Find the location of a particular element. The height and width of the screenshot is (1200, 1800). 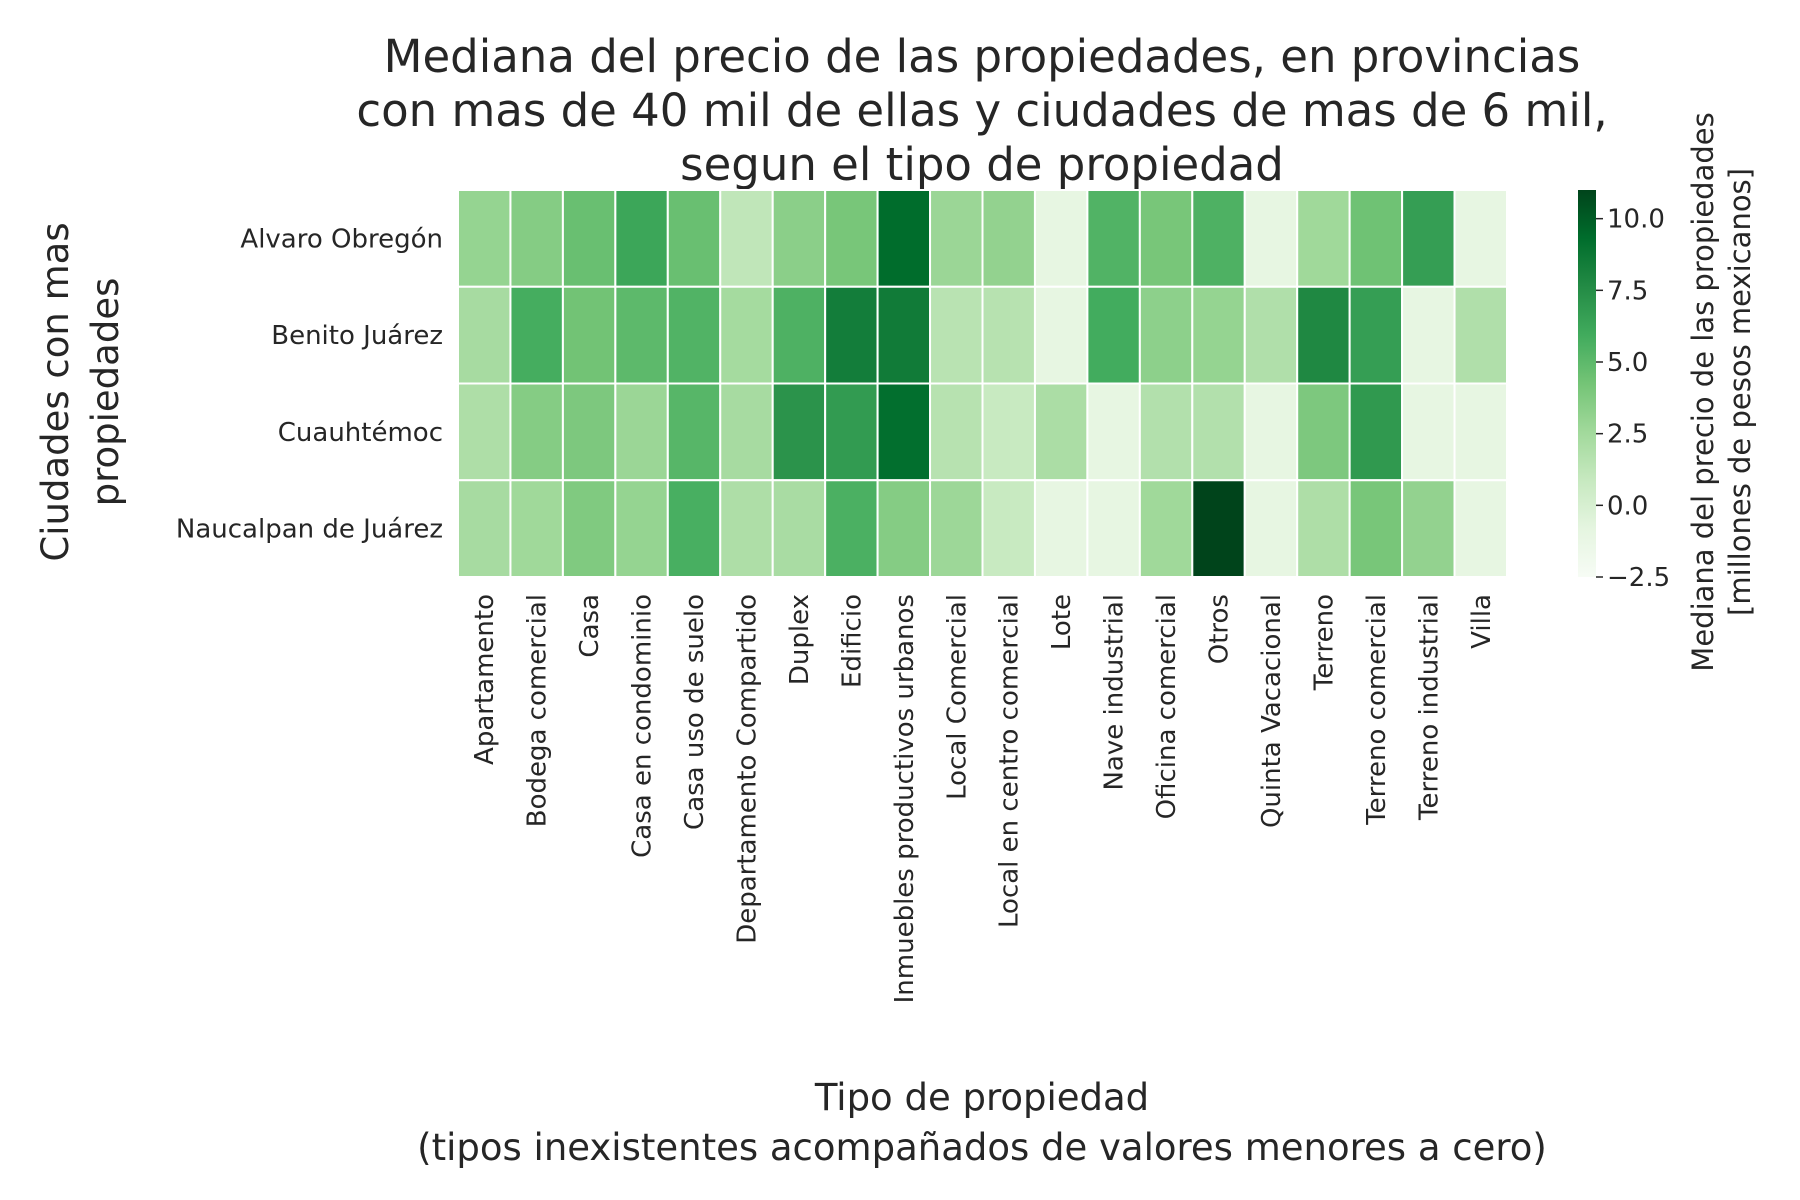

colorbar-title-line: Mediana del precio de las propiedades is located at coordinates (1703, 391).